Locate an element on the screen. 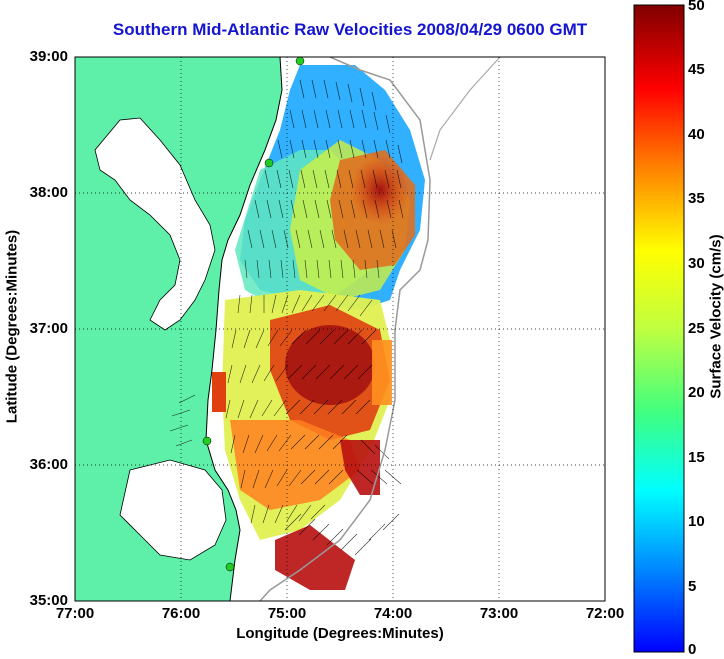 The image size is (724, 659). x-tick-label: 73:00 is located at coordinates (499, 613).